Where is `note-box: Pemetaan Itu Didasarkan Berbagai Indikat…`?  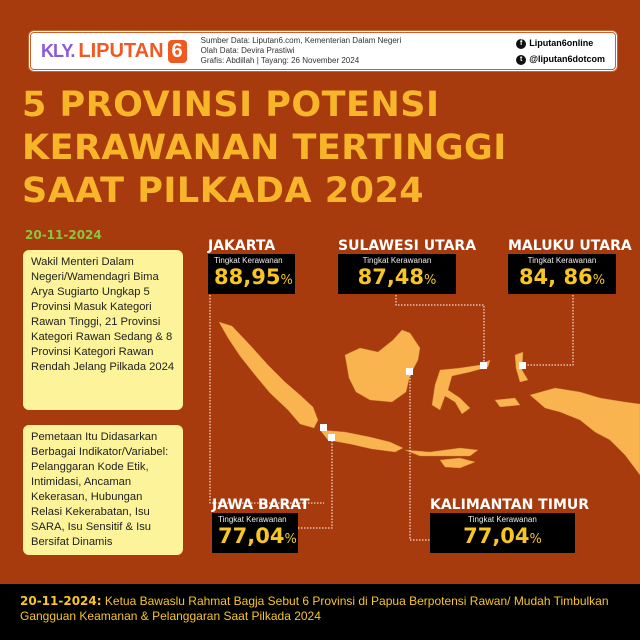
note-box: Pemetaan Itu Didasarkan Berbagai Indikat… is located at coordinates (103, 490).